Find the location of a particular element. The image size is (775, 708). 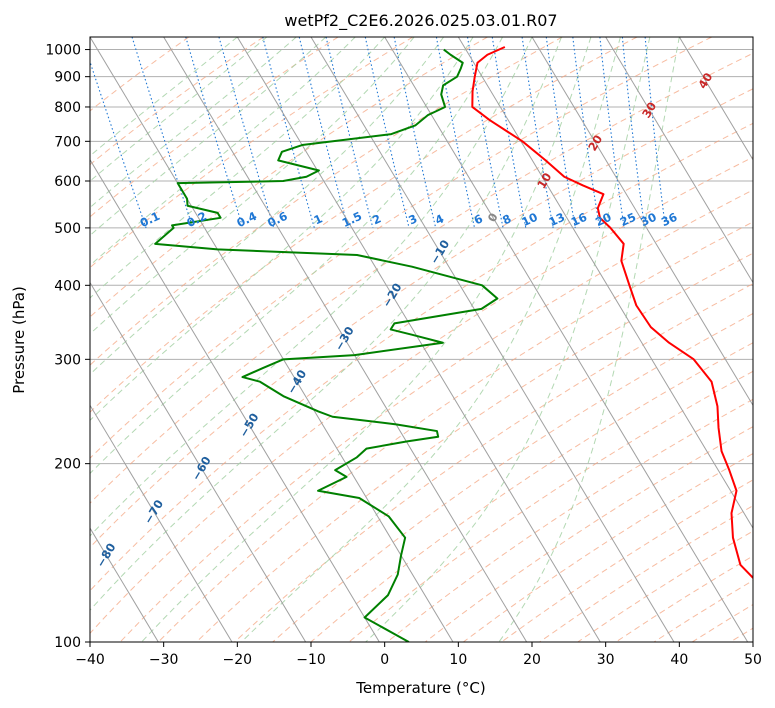

mixing-ratio-label: 13 is located at coordinates (557, 219).